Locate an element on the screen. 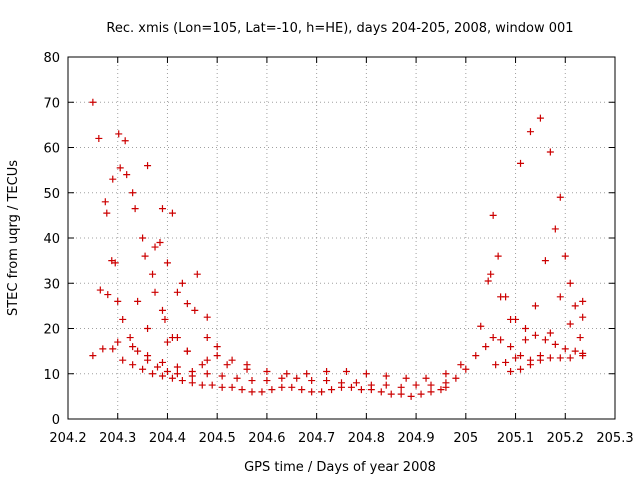 This screenshot has height=480, width=640. y-tick-label: 0 is located at coordinates (56, 420).